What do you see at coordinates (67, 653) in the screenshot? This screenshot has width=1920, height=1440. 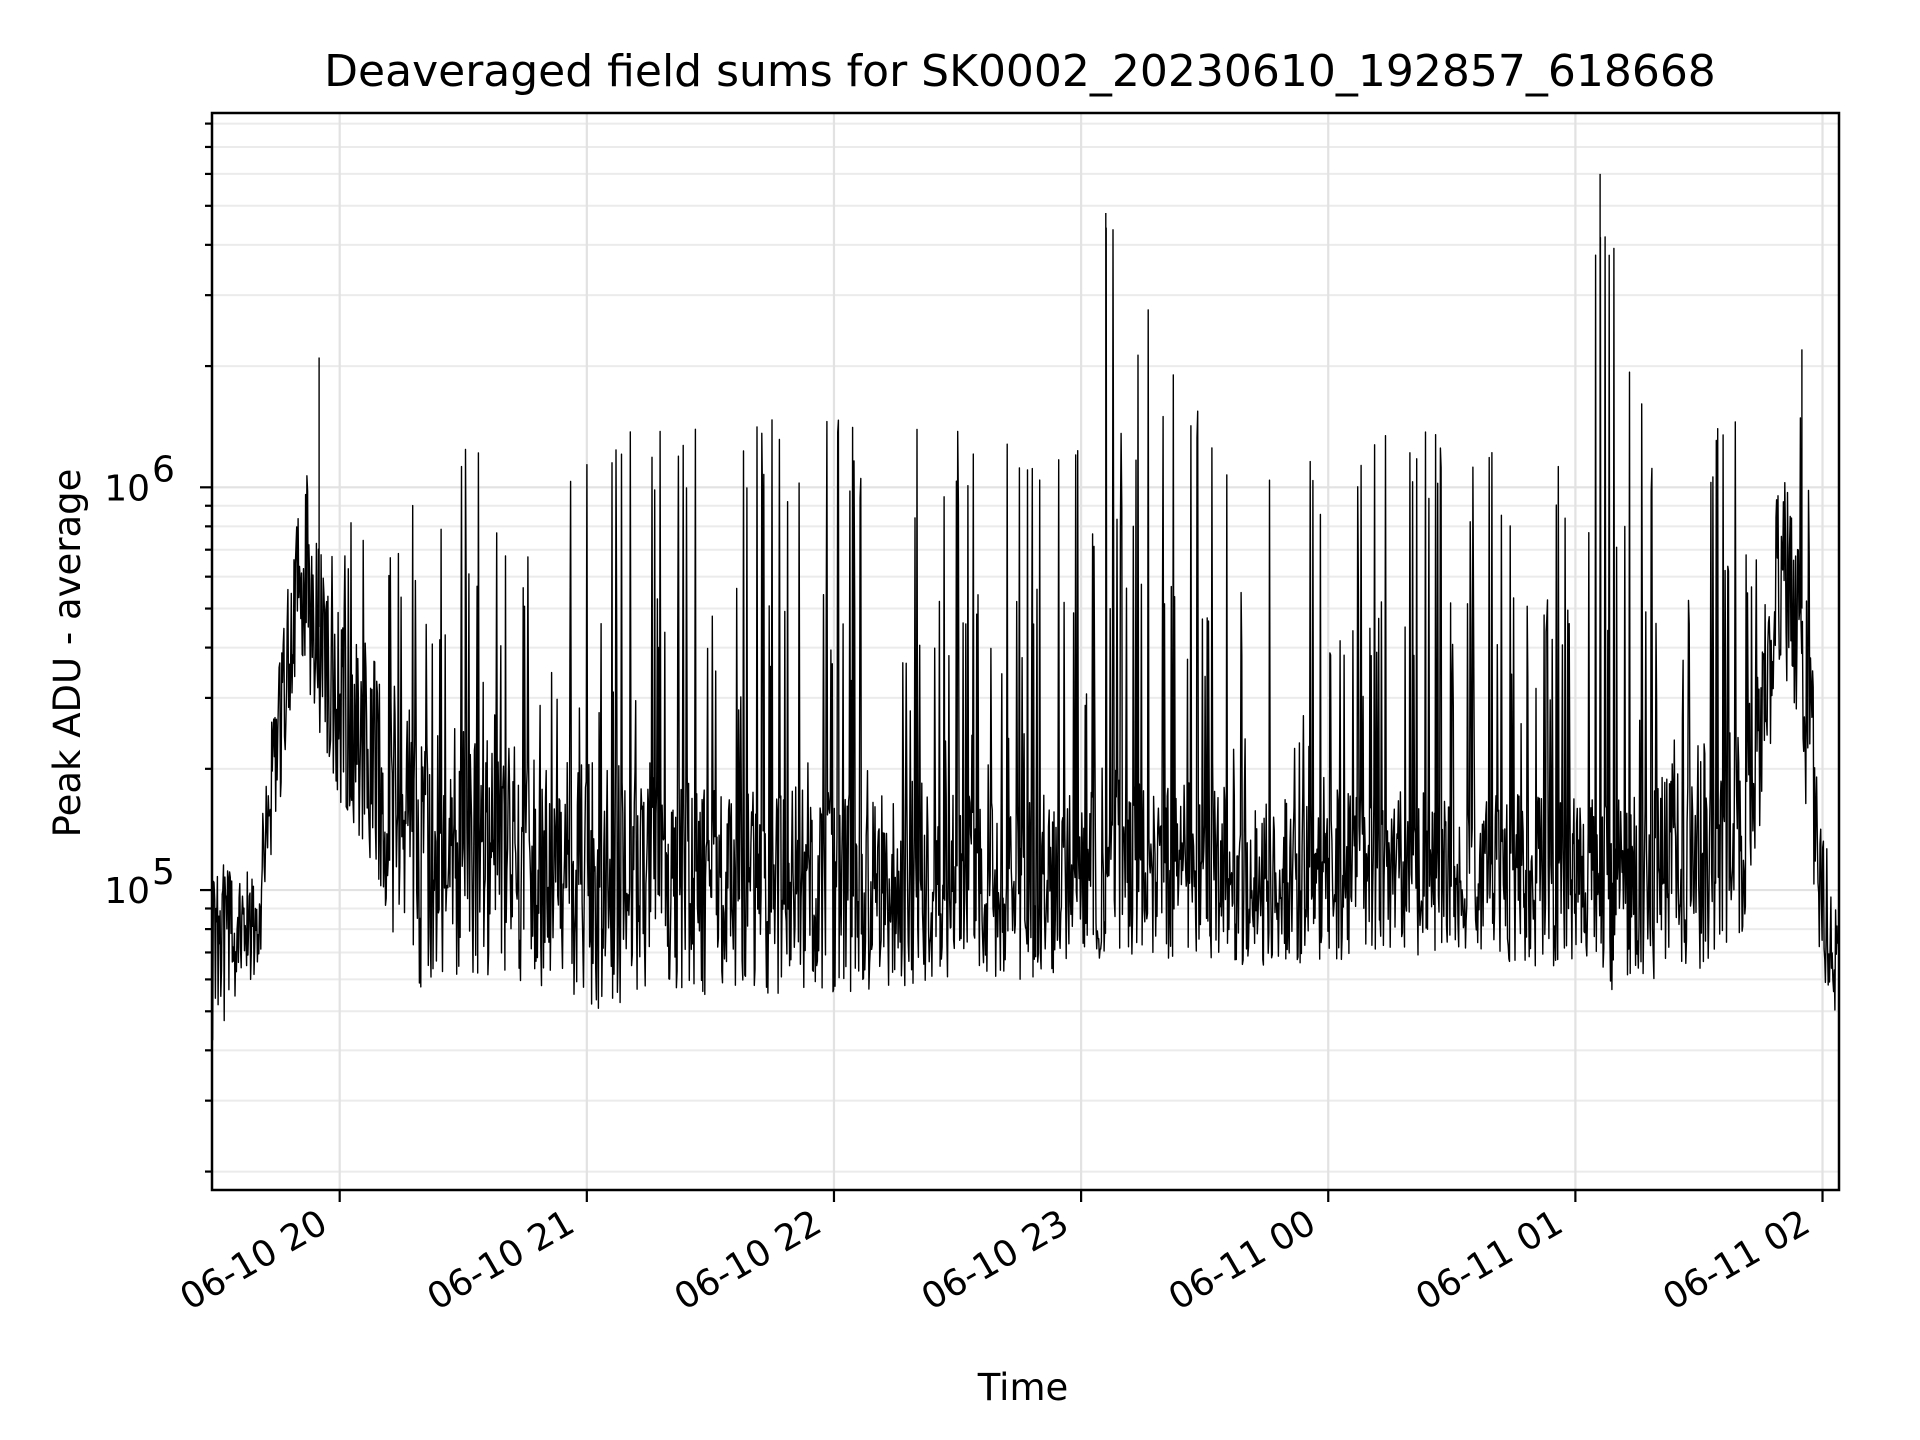 I see `y-axis-label: Peak ADU - average` at bounding box center [67, 653].